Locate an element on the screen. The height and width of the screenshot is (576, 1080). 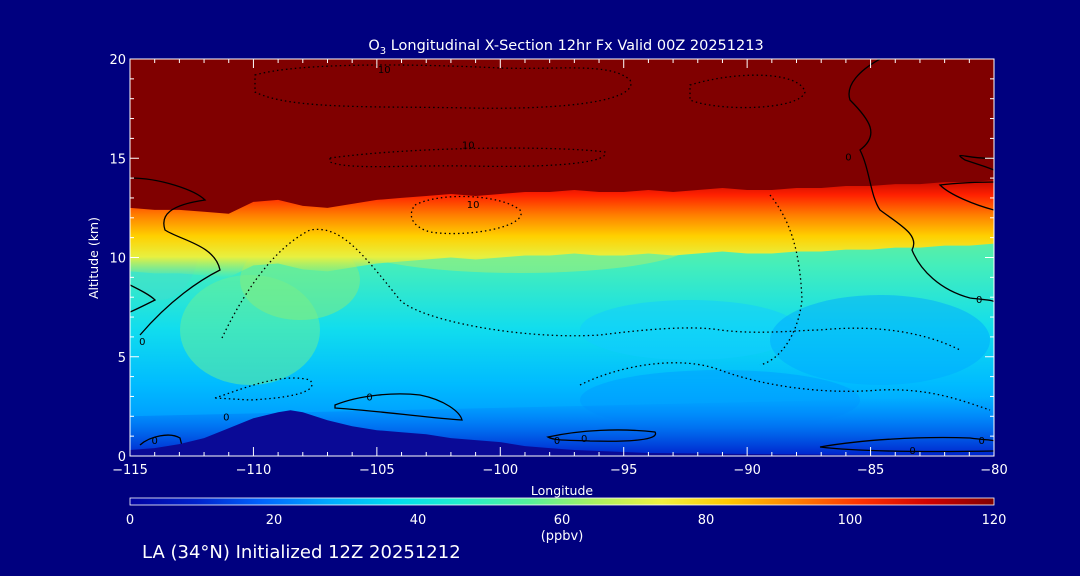
colorbar-tick-label: 40 is located at coordinates (418, 520).